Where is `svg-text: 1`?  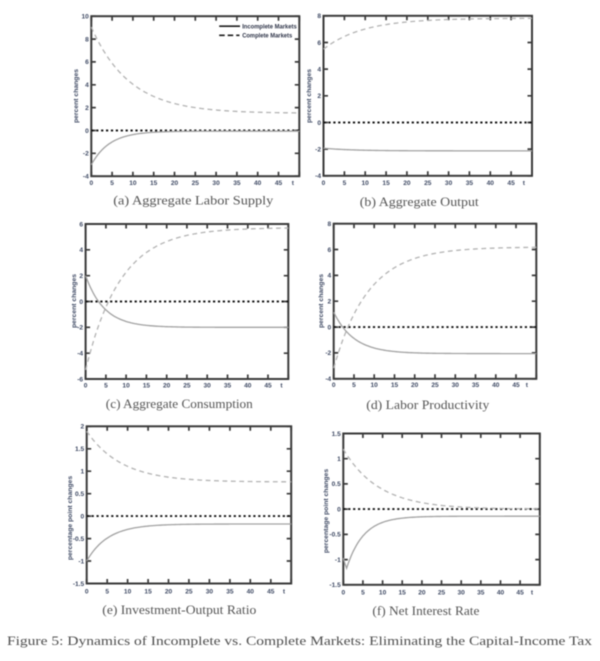 svg-text: 1 is located at coordinates (339, 459).